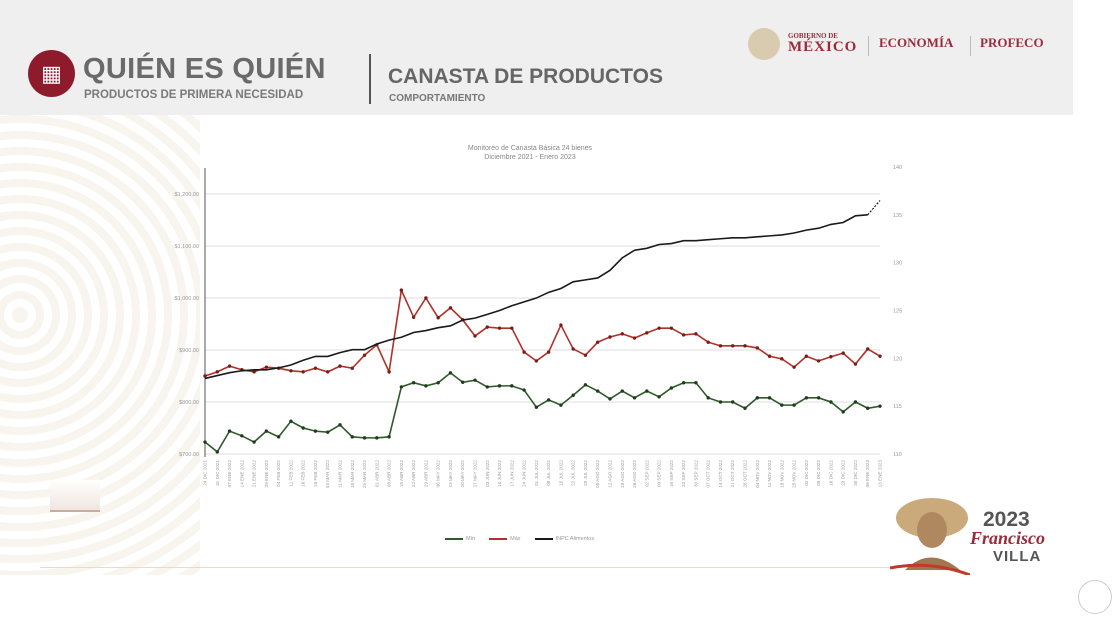 This screenshot has height=620, width=1120. Describe the element at coordinates (194, 95) in the screenshot. I see `brand-subtitle: PRODUCTOS DE PRIMERA NECESIDAD` at that location.